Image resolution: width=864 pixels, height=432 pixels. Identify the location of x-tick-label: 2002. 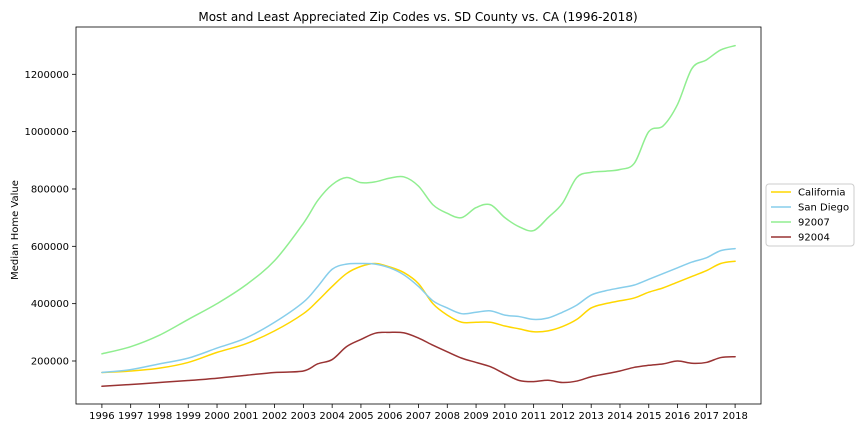
(274, 416).